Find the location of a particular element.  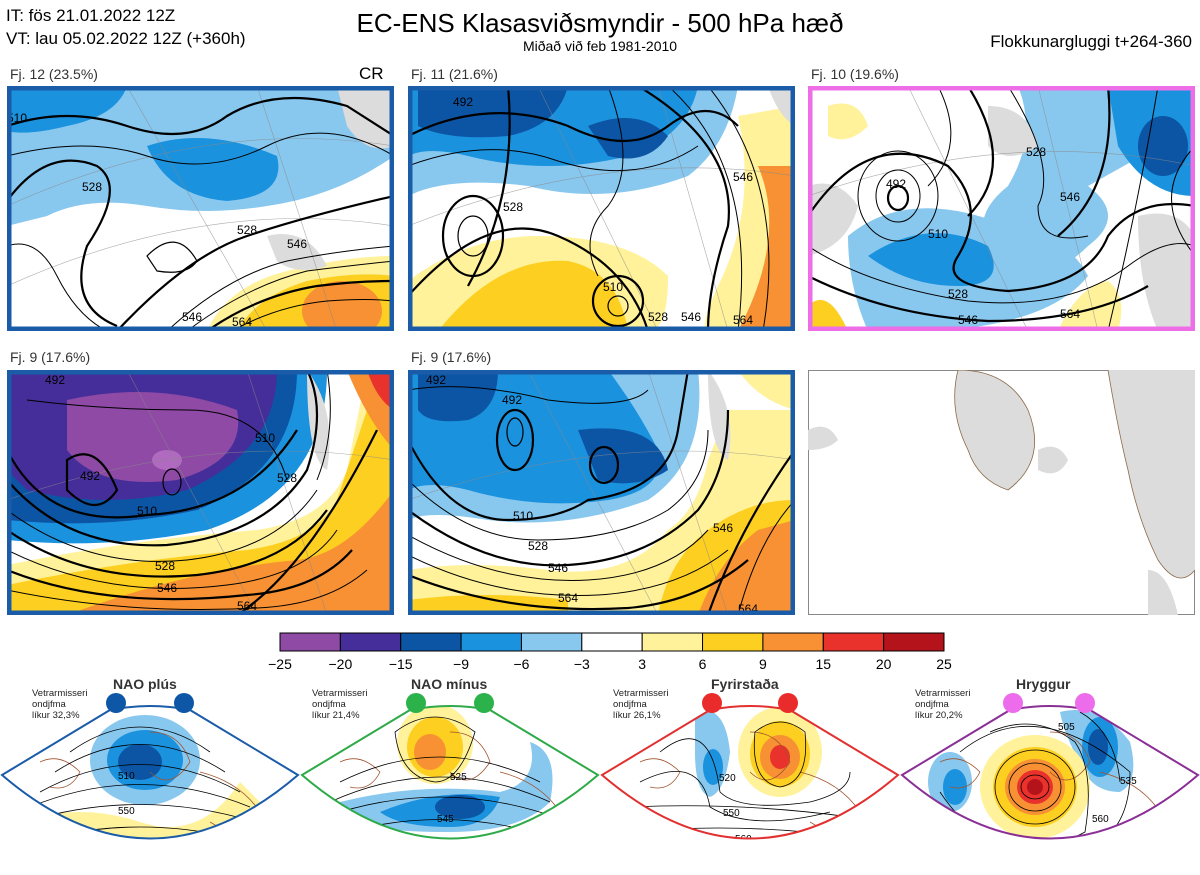

anomaly-colorbar is located at coordinates (612, 644).